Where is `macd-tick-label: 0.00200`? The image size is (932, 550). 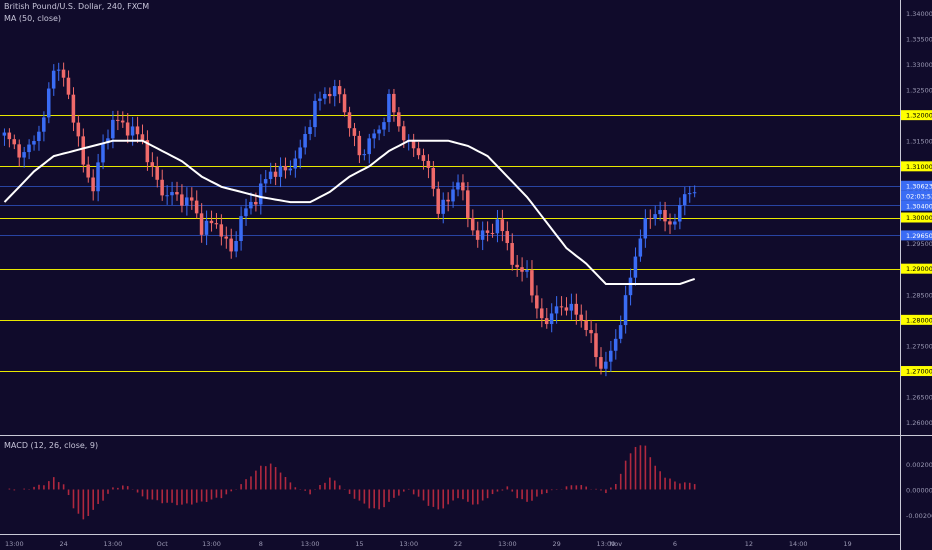
macd-tick-label: 0.00200 is located at coordinates (919, 465).